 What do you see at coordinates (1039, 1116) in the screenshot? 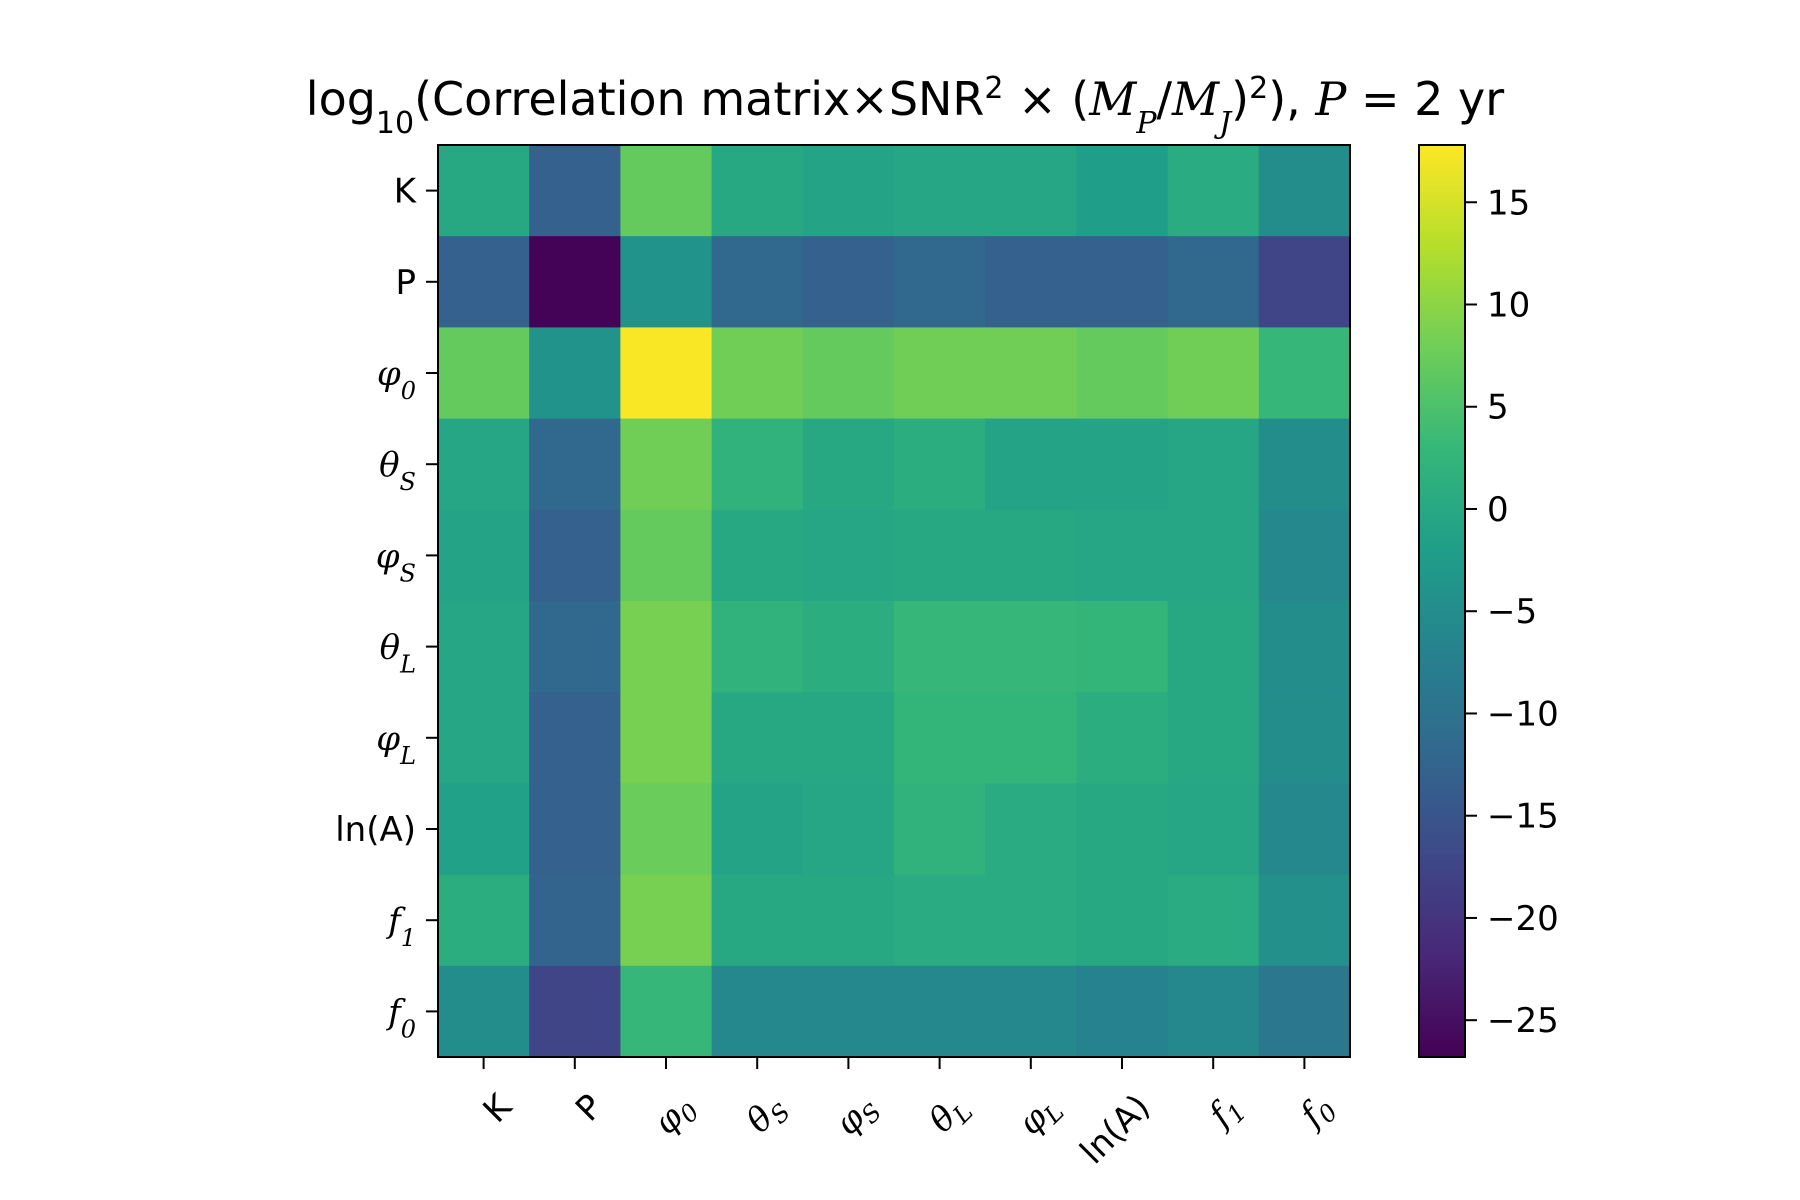
I see `x-tick-label: φL` at bounding box center [1039, 1116].